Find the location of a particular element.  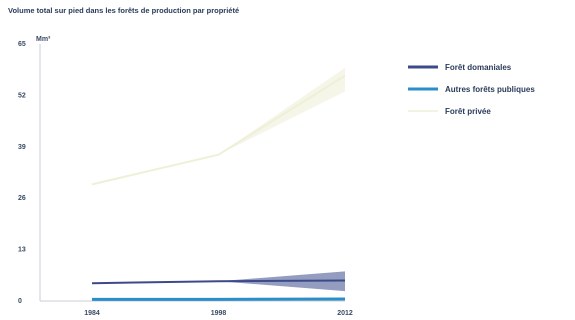

y-tick-label: 13 is located at coordinates (22, 250).